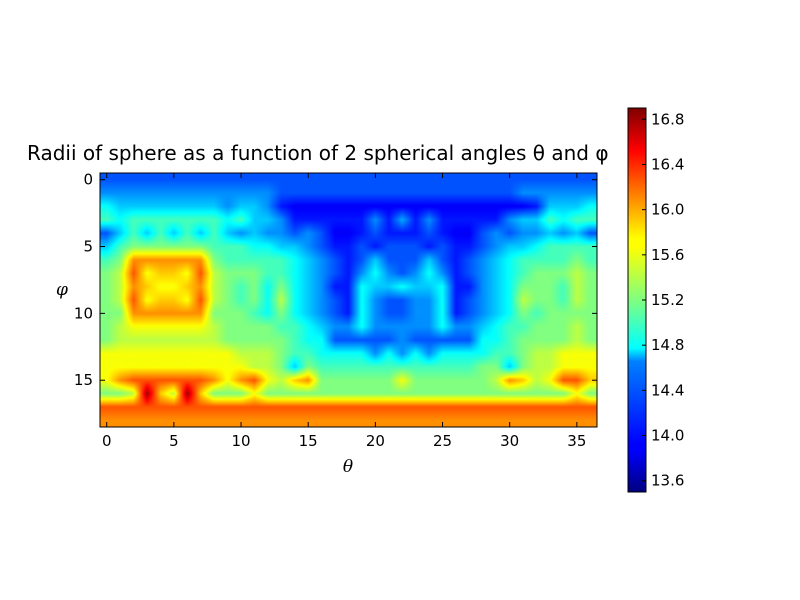 This screenshot has width=800, height=600. Describe the element at coordinates (667, 390) in the screenshot. I see `colorbar-tick-label: 14.4` at that location.